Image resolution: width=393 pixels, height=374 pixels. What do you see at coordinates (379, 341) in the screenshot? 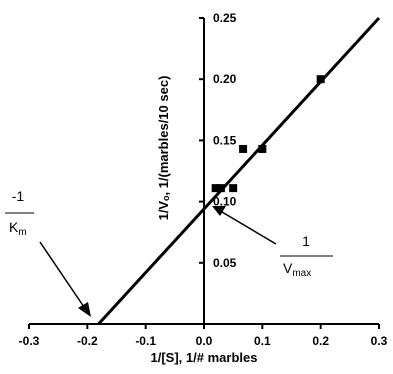
I see `x-tick-label: 0.3` at bounding box center [379, 341].